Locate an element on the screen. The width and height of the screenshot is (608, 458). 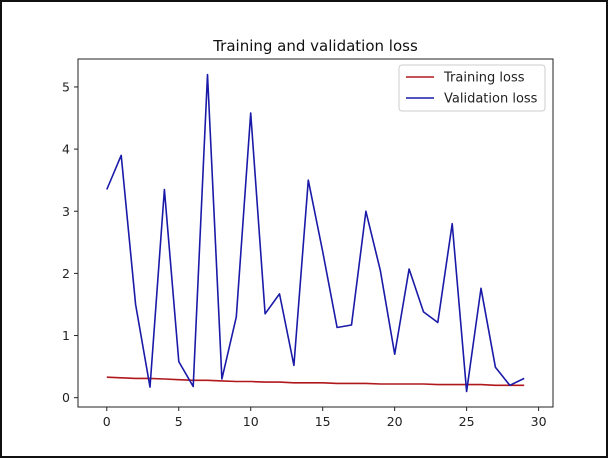
y-tick-label: 5 is located at coordinates (66, 86).